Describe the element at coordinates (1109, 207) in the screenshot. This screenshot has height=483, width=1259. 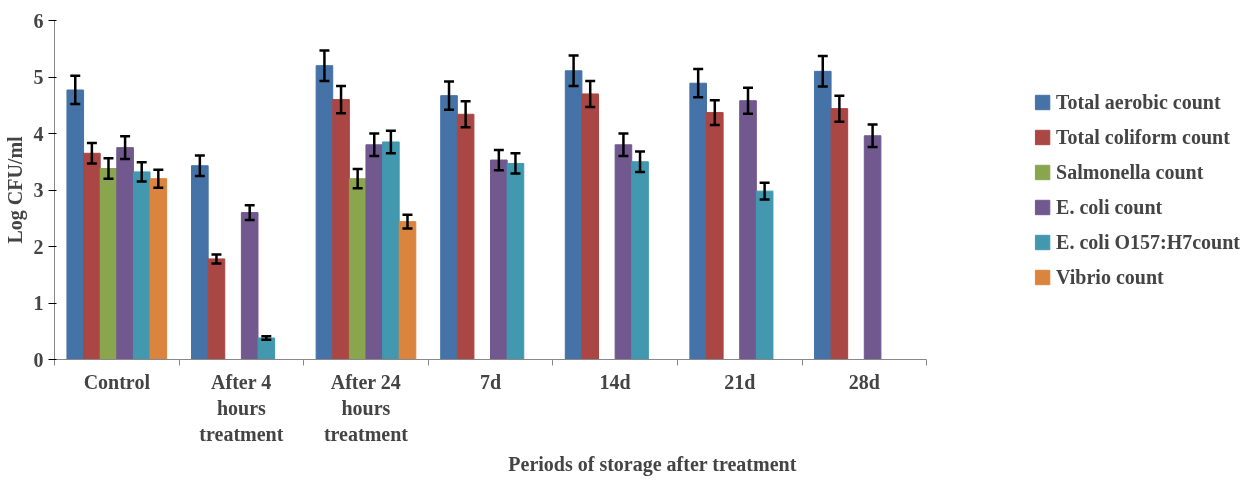
I see `legend-label: E. coli count` at that location.